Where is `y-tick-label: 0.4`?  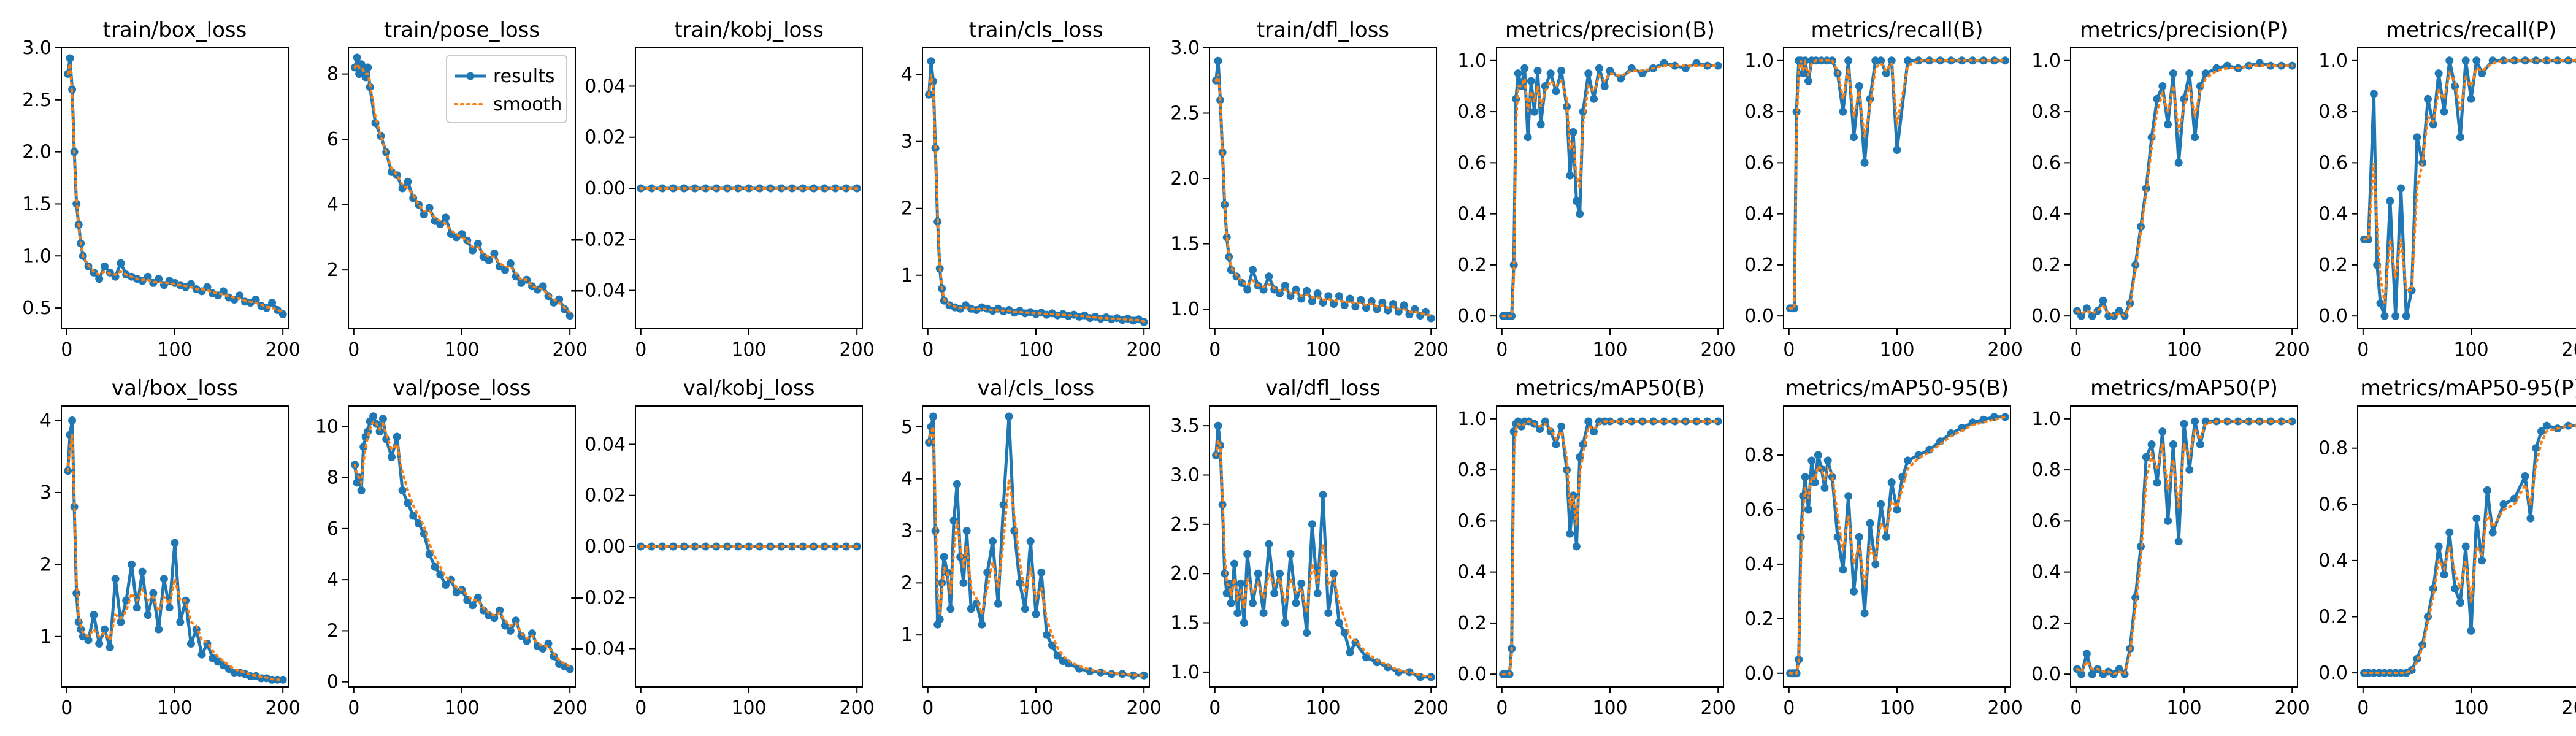 y-tick-label: 0.4 is located at coordinates (1759, 214).